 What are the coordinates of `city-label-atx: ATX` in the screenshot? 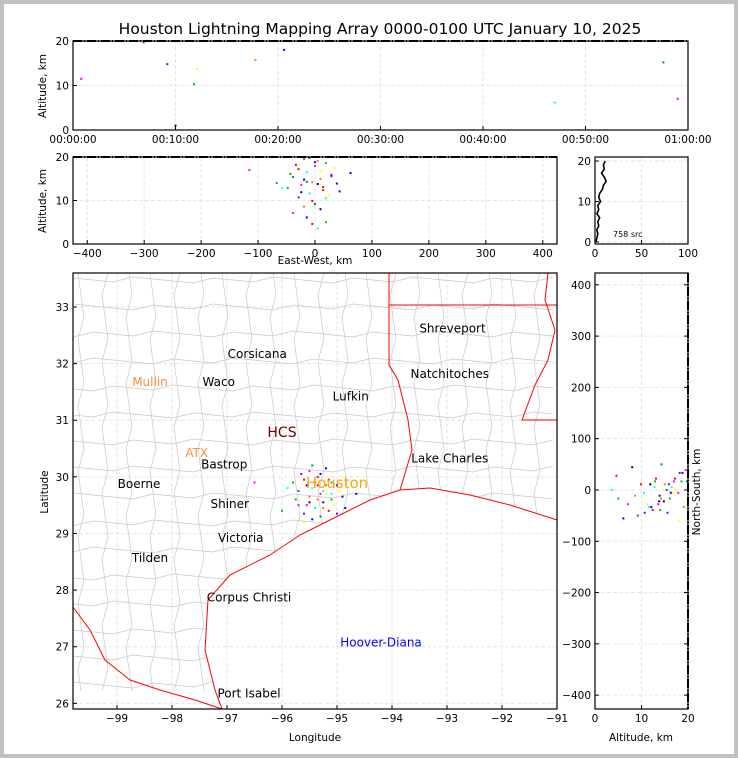 It's located at (196, 453).